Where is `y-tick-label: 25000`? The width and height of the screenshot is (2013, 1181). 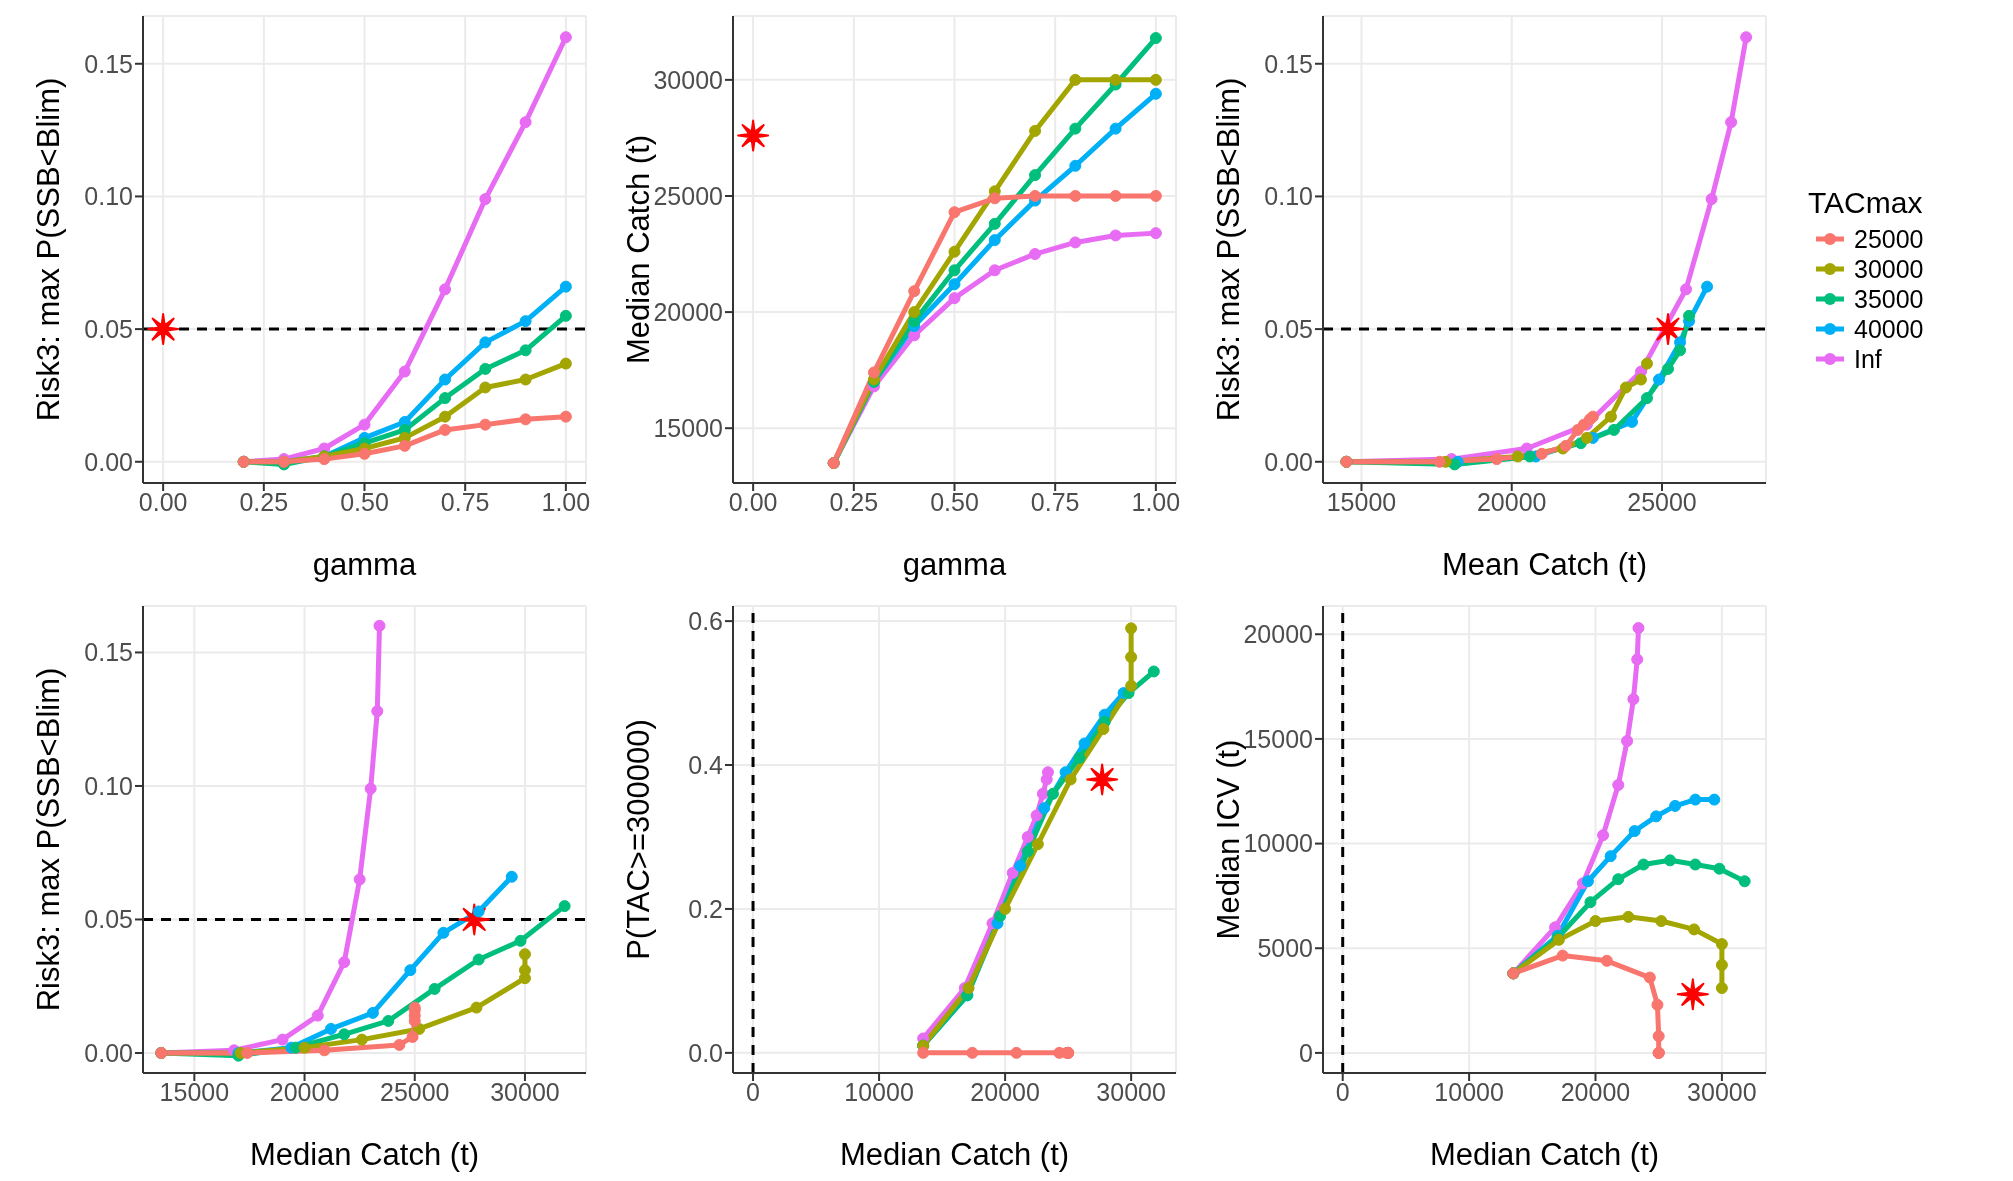 y-tick-label: 25000 is located at coordinates (688, 195).